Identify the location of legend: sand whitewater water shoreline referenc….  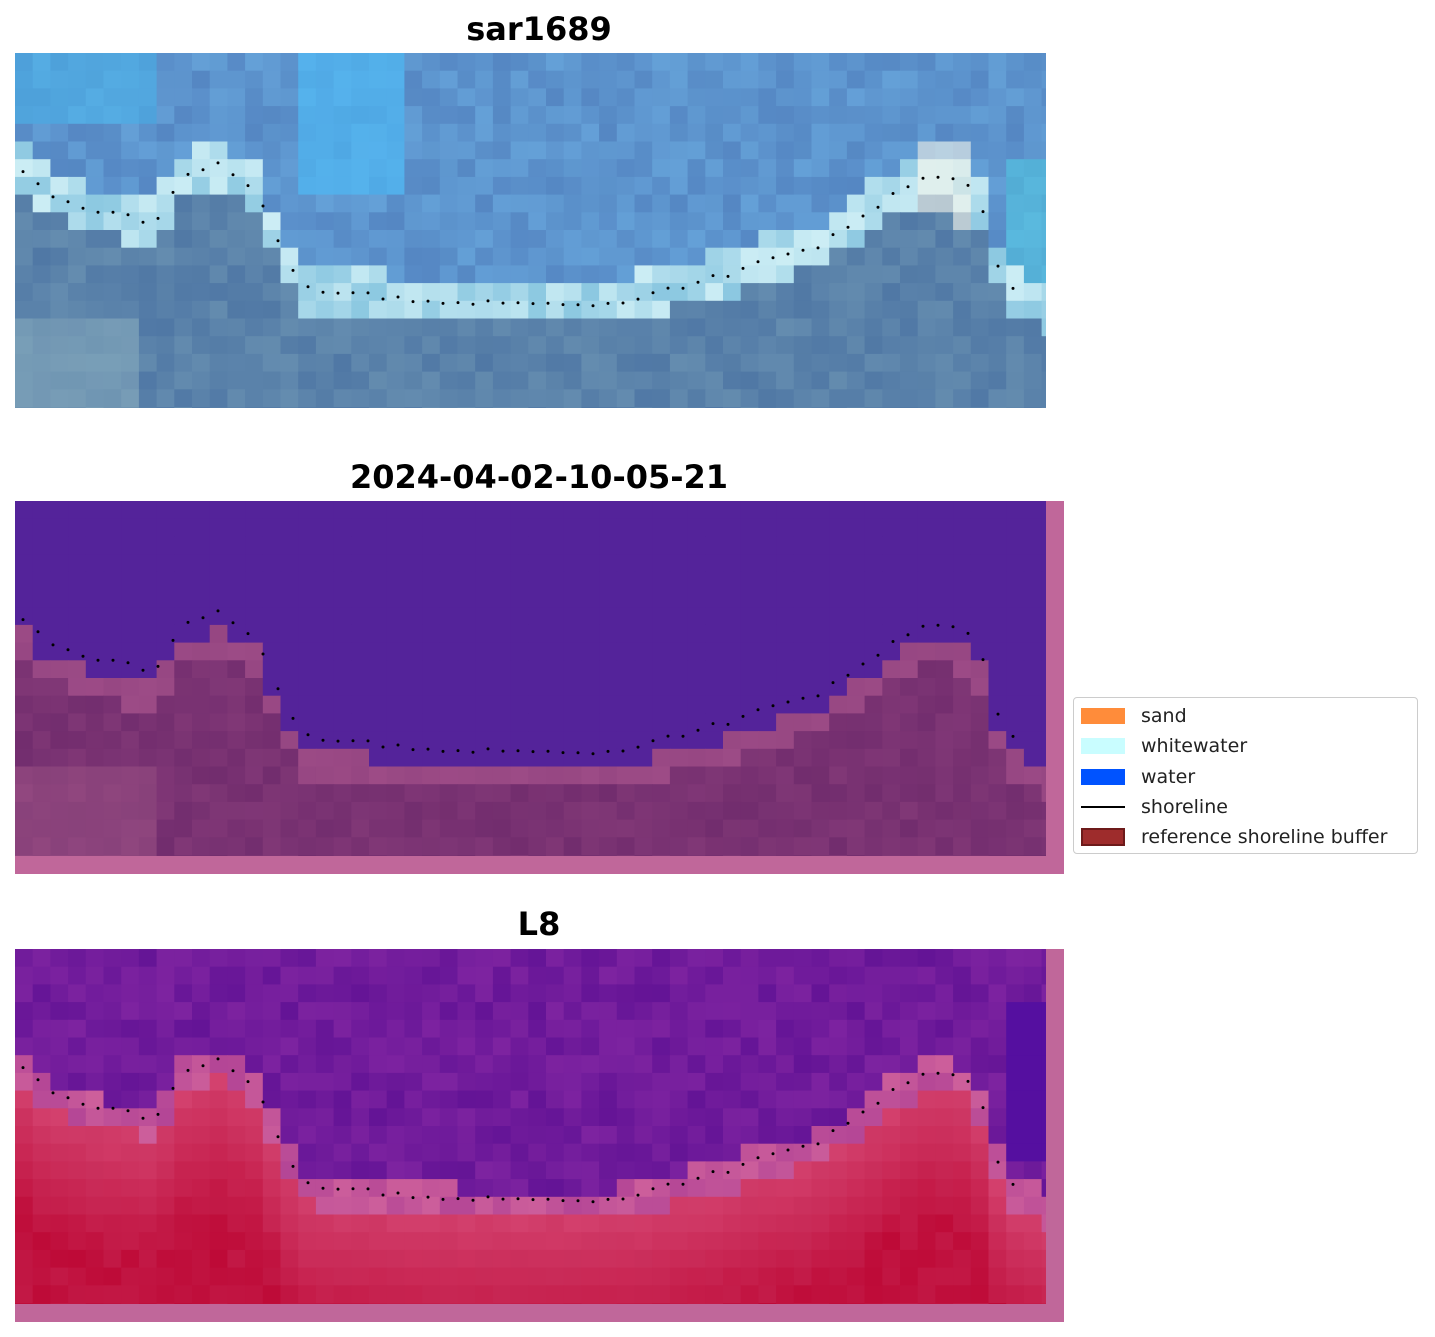
(1245, 775).